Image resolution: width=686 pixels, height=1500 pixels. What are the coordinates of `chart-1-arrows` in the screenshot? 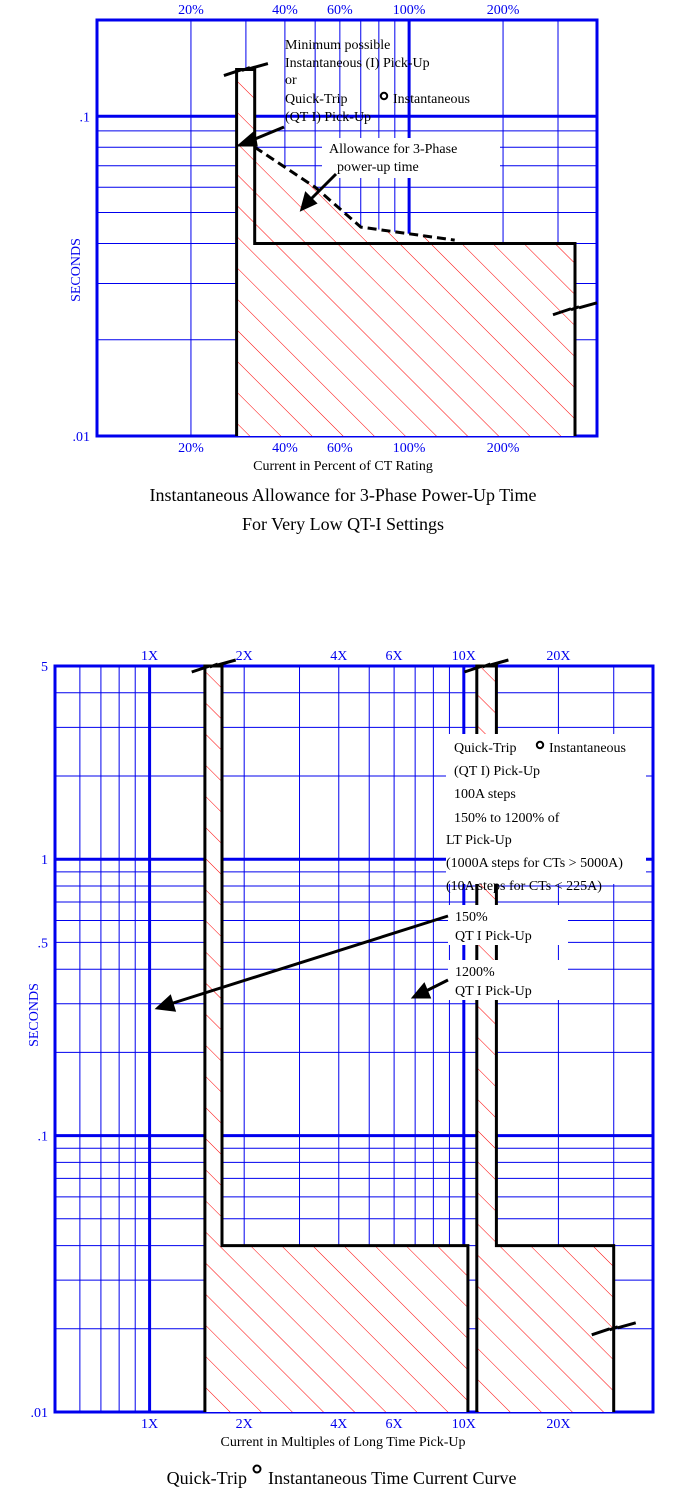 It's located at (286, 168).